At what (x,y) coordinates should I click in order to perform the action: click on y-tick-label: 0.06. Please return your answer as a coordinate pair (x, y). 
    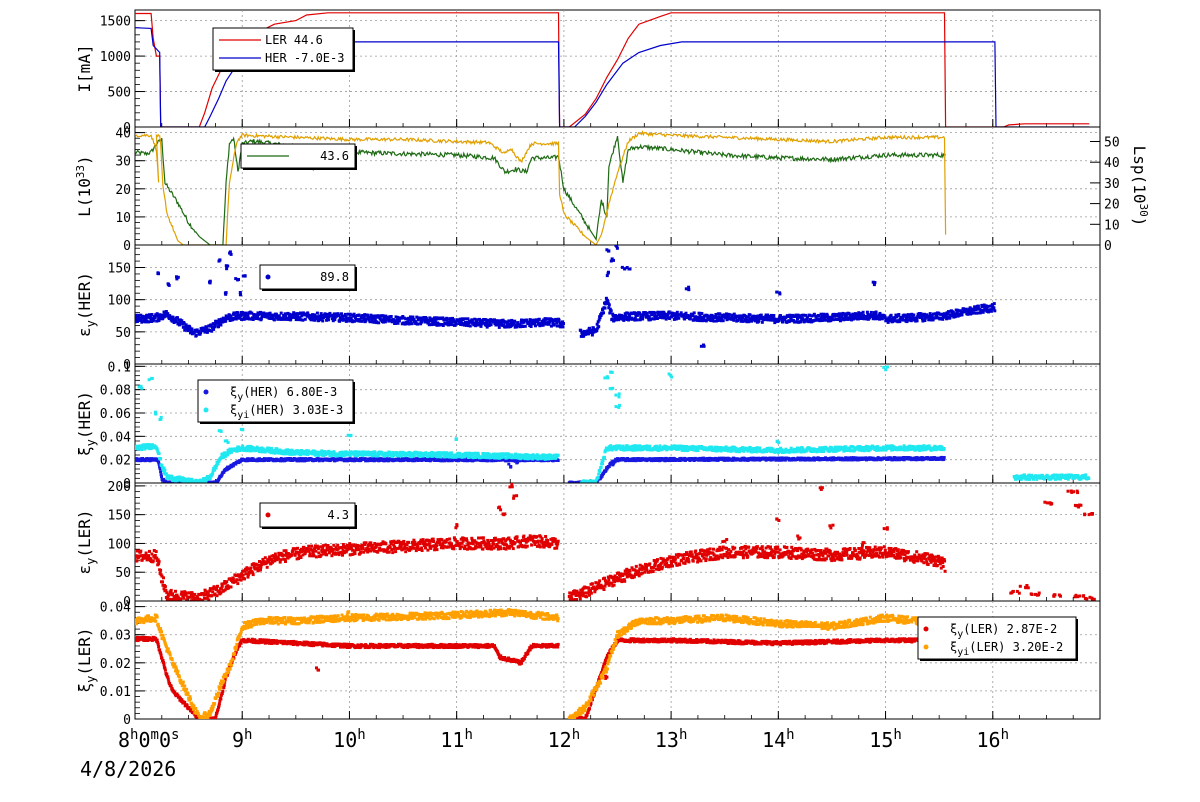
    Looking at the image, I should click on (115, 414).